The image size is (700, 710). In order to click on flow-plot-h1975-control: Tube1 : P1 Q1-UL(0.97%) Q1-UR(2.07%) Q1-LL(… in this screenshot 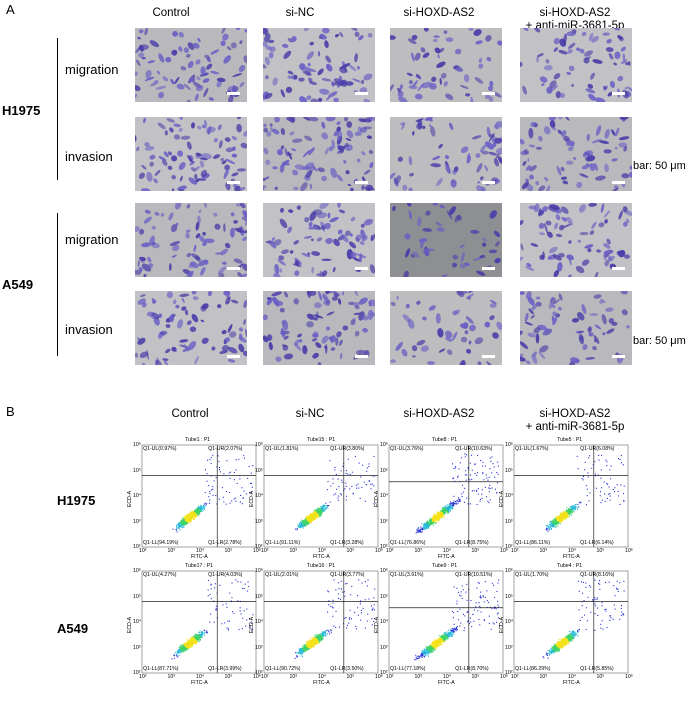, I will do `click(194, 498)`.